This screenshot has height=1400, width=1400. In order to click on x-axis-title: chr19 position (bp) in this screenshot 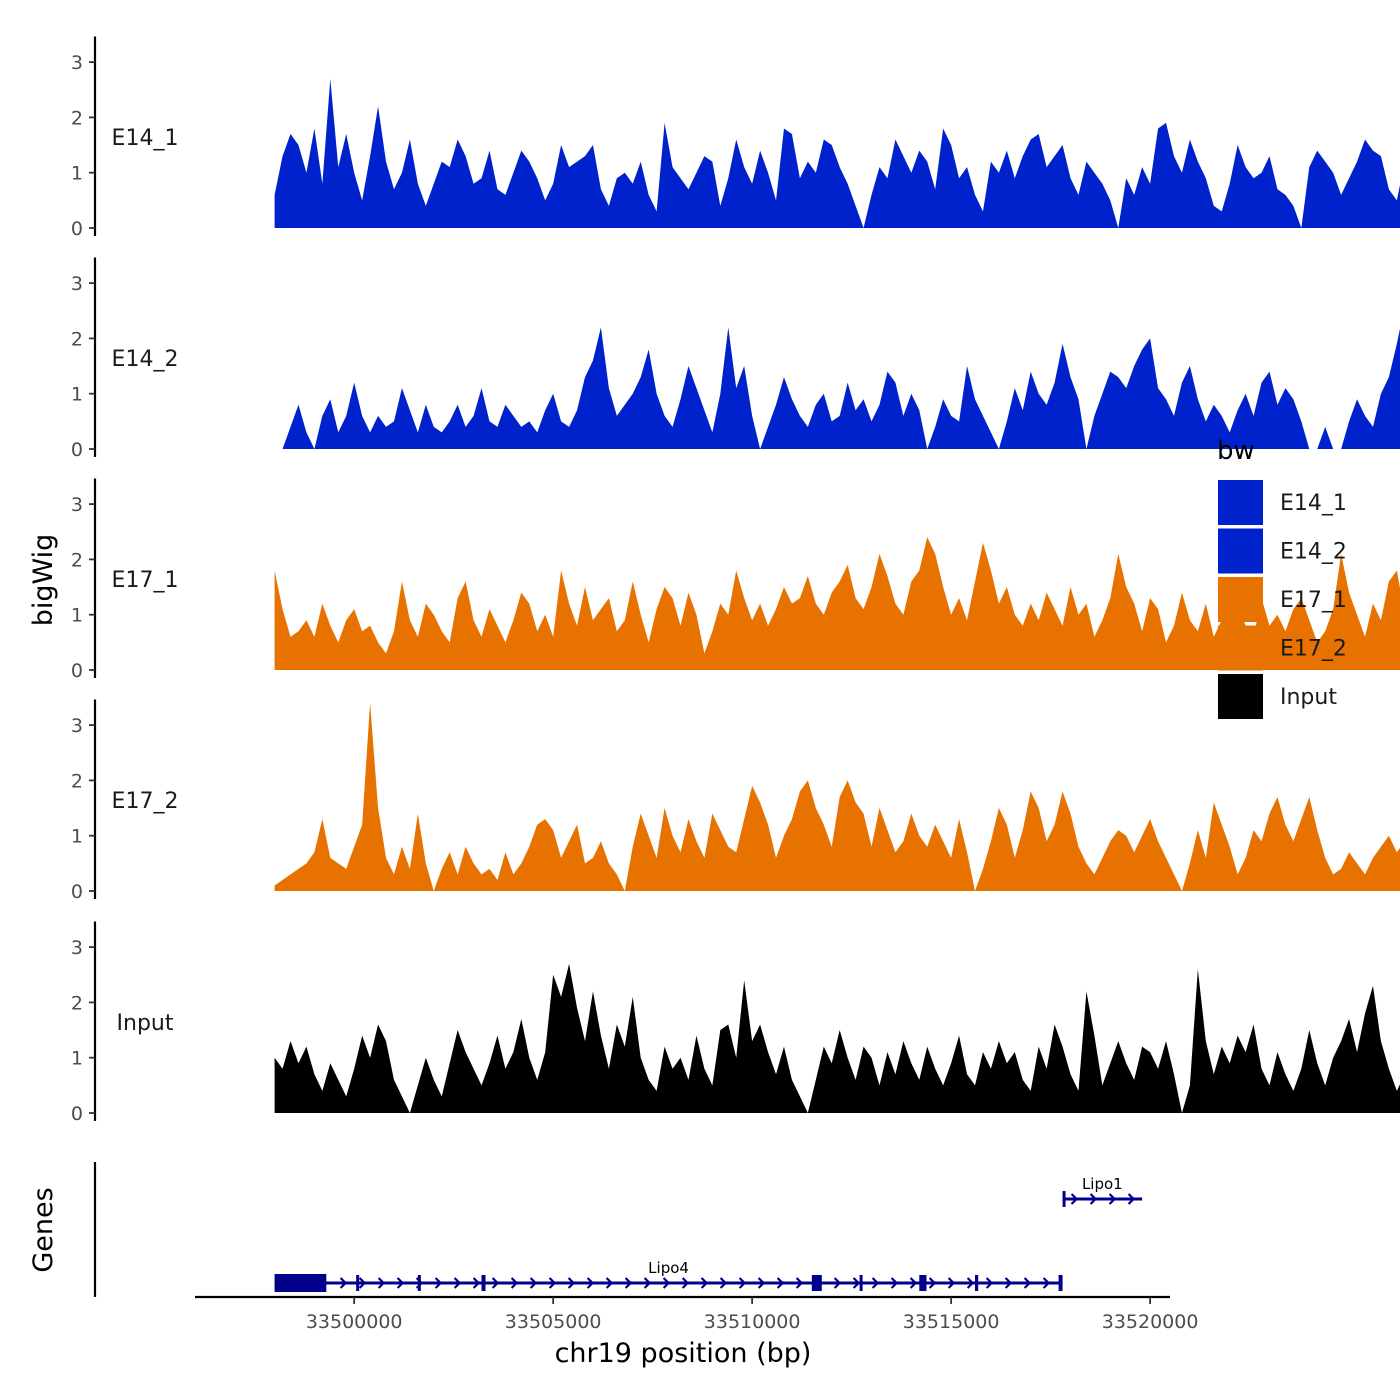, I will do `click(683, 1353)`.